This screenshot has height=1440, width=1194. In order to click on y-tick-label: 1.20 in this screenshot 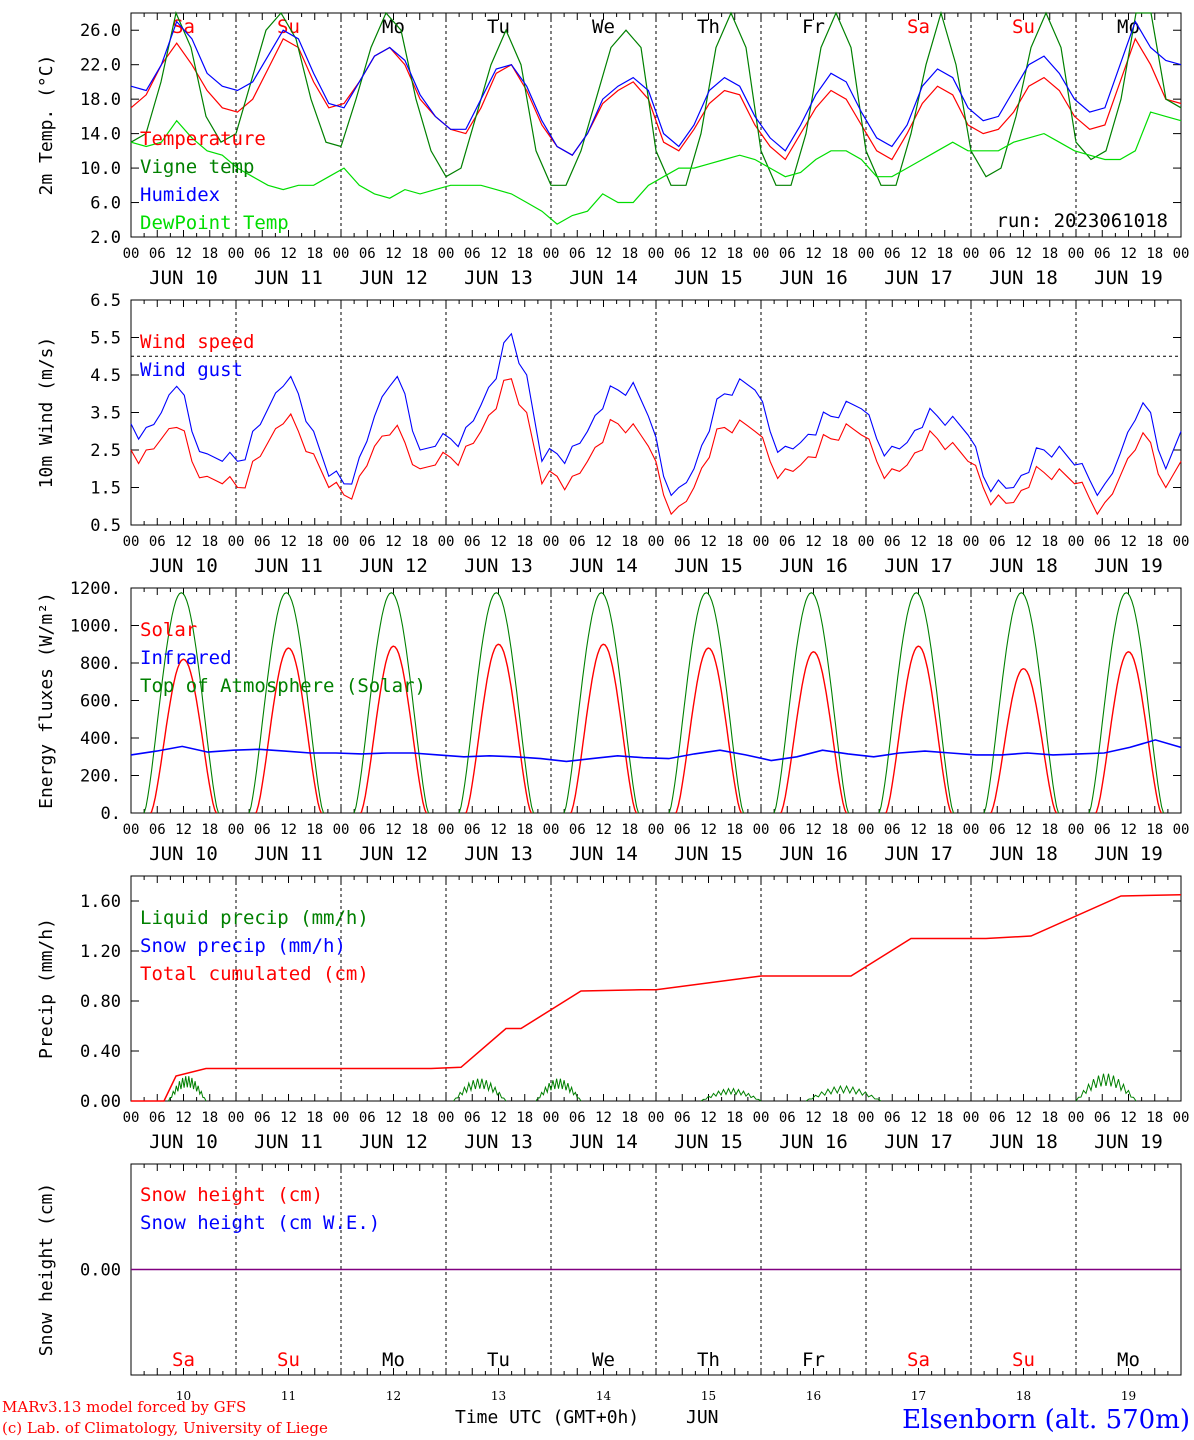, I will do `click(100, 952)`.